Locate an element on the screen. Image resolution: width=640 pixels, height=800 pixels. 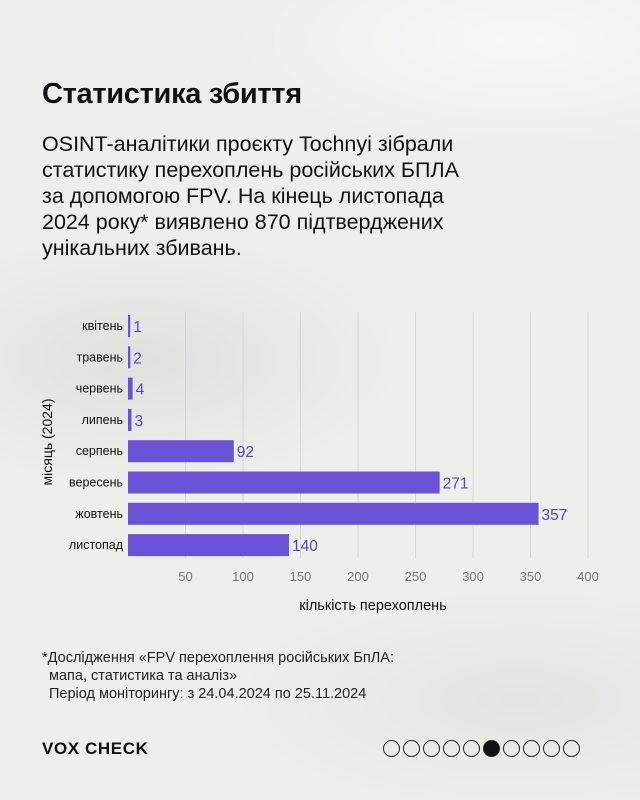
x-tick-label: 100 is located at coordinates (243, 576).